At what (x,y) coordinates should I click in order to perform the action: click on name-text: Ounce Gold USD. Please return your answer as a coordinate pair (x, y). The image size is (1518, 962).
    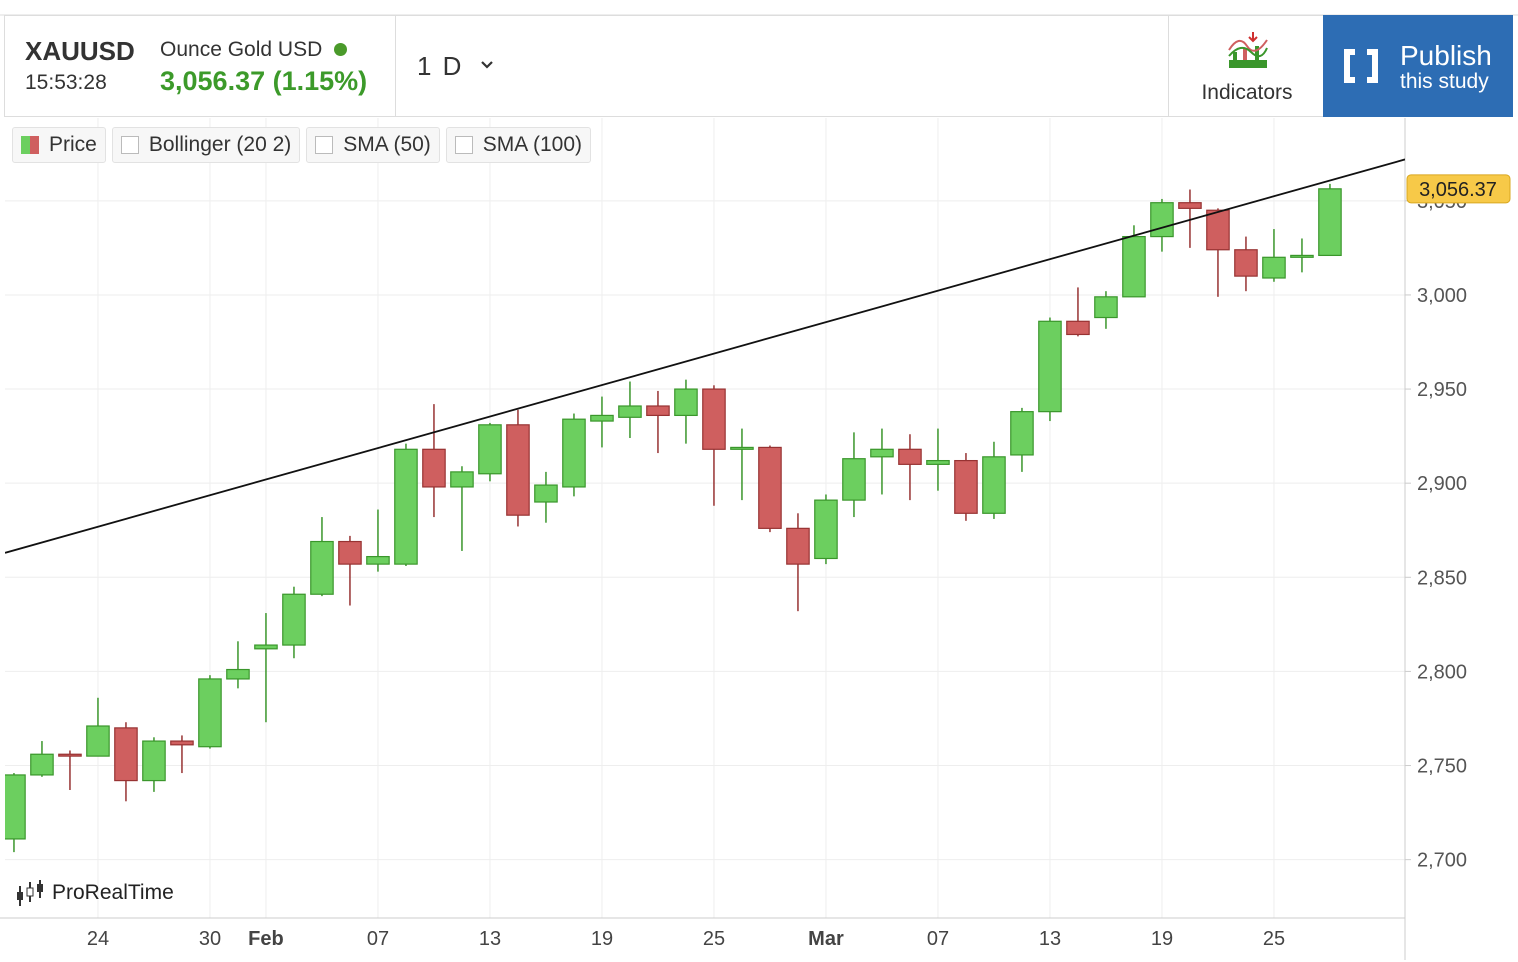
    Looking at the image, I should click on (241, 49).